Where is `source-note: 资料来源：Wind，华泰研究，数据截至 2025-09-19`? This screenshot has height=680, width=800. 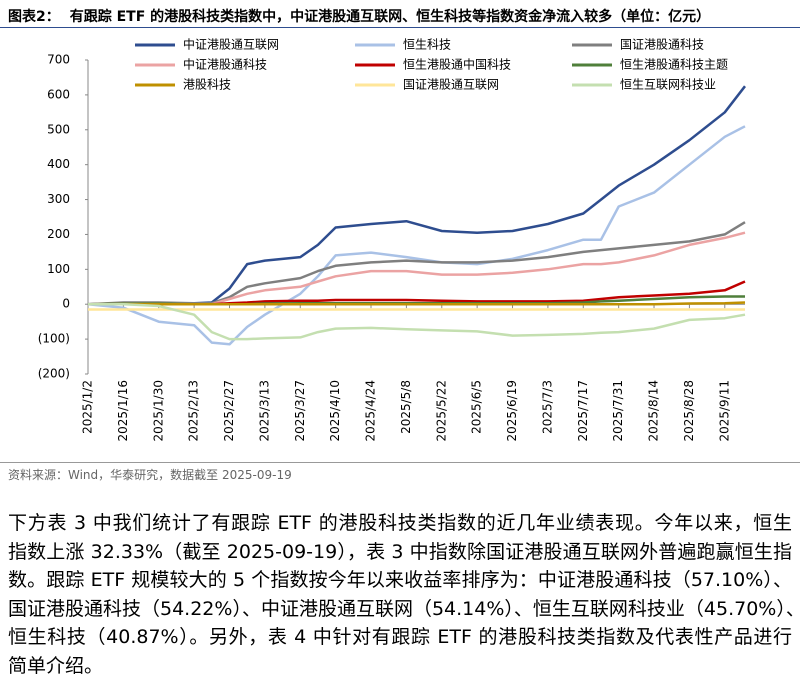
source-note: 资料来源：Wind，华泰研究，数据截至 2025-09-19 is located at coordinates (150, 475).